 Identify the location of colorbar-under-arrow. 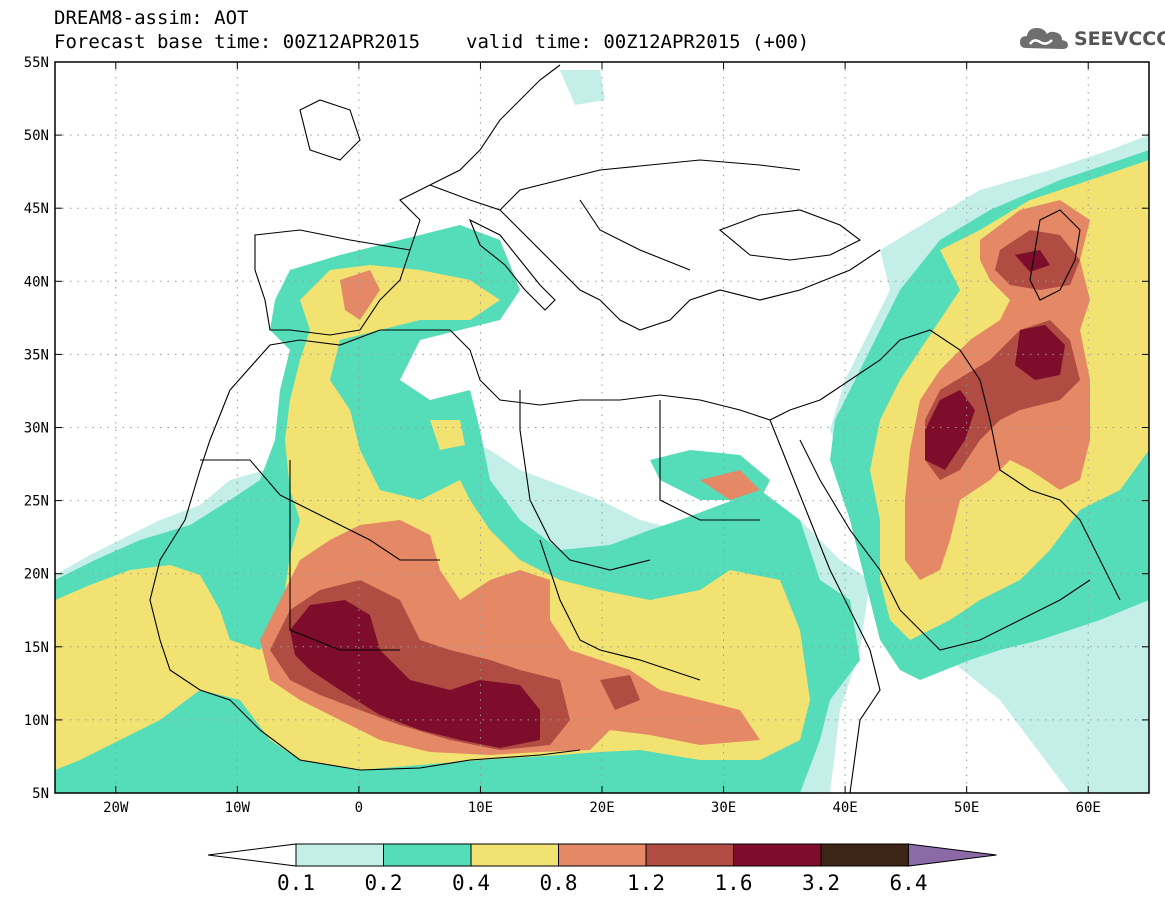
(252, 855).